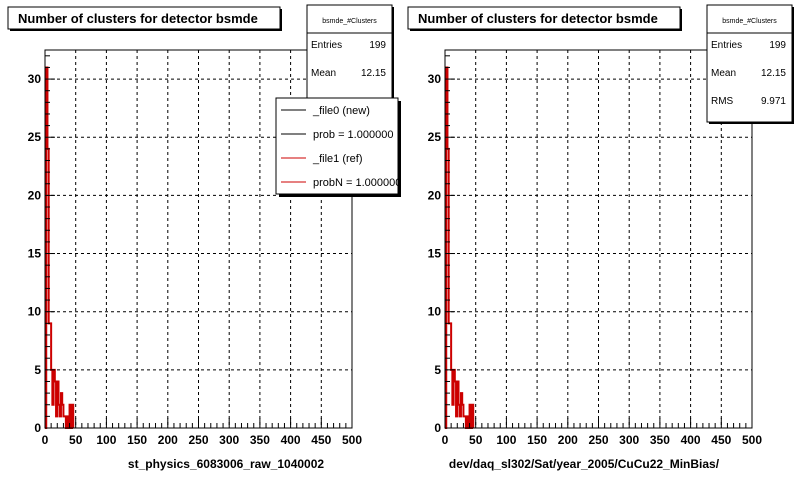 Image resolution: width=800 pixels, height=485 pixels. What do you see at coordinates (773, 101) in the screenshot?
I see `stats-value-rms: 9.971` at bounding box center [773, 101].